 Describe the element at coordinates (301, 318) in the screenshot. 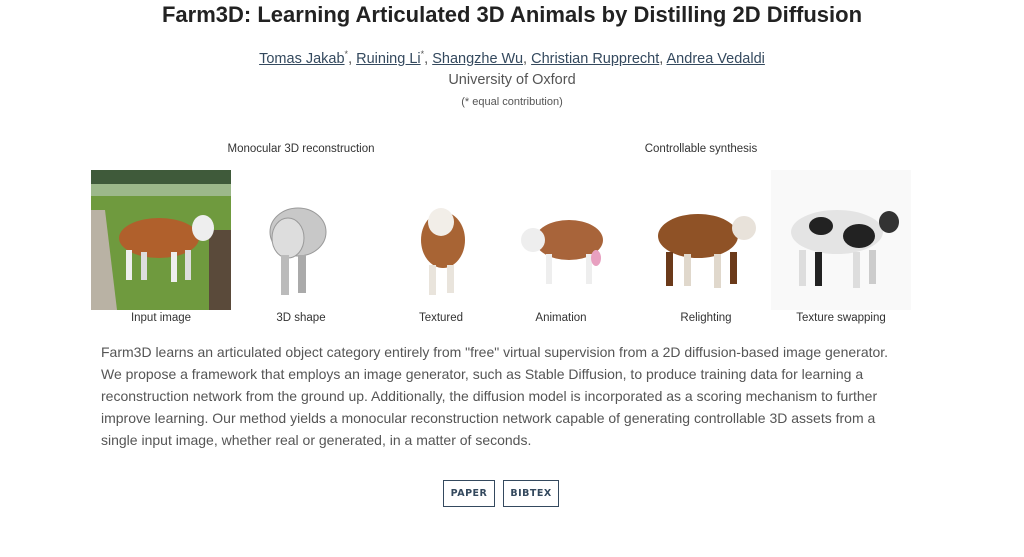

I see `caption: 3D shape` at that location.